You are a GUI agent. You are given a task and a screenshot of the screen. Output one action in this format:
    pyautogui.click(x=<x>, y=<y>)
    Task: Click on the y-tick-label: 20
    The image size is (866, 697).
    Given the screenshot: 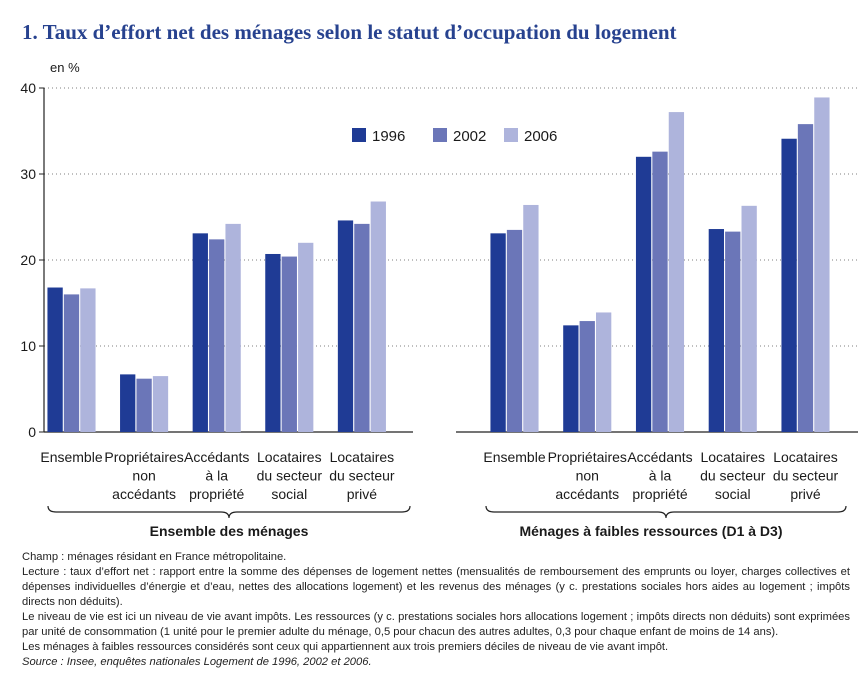 What is the action you would take?
    pyautogui.click(x=28, y=260)
    